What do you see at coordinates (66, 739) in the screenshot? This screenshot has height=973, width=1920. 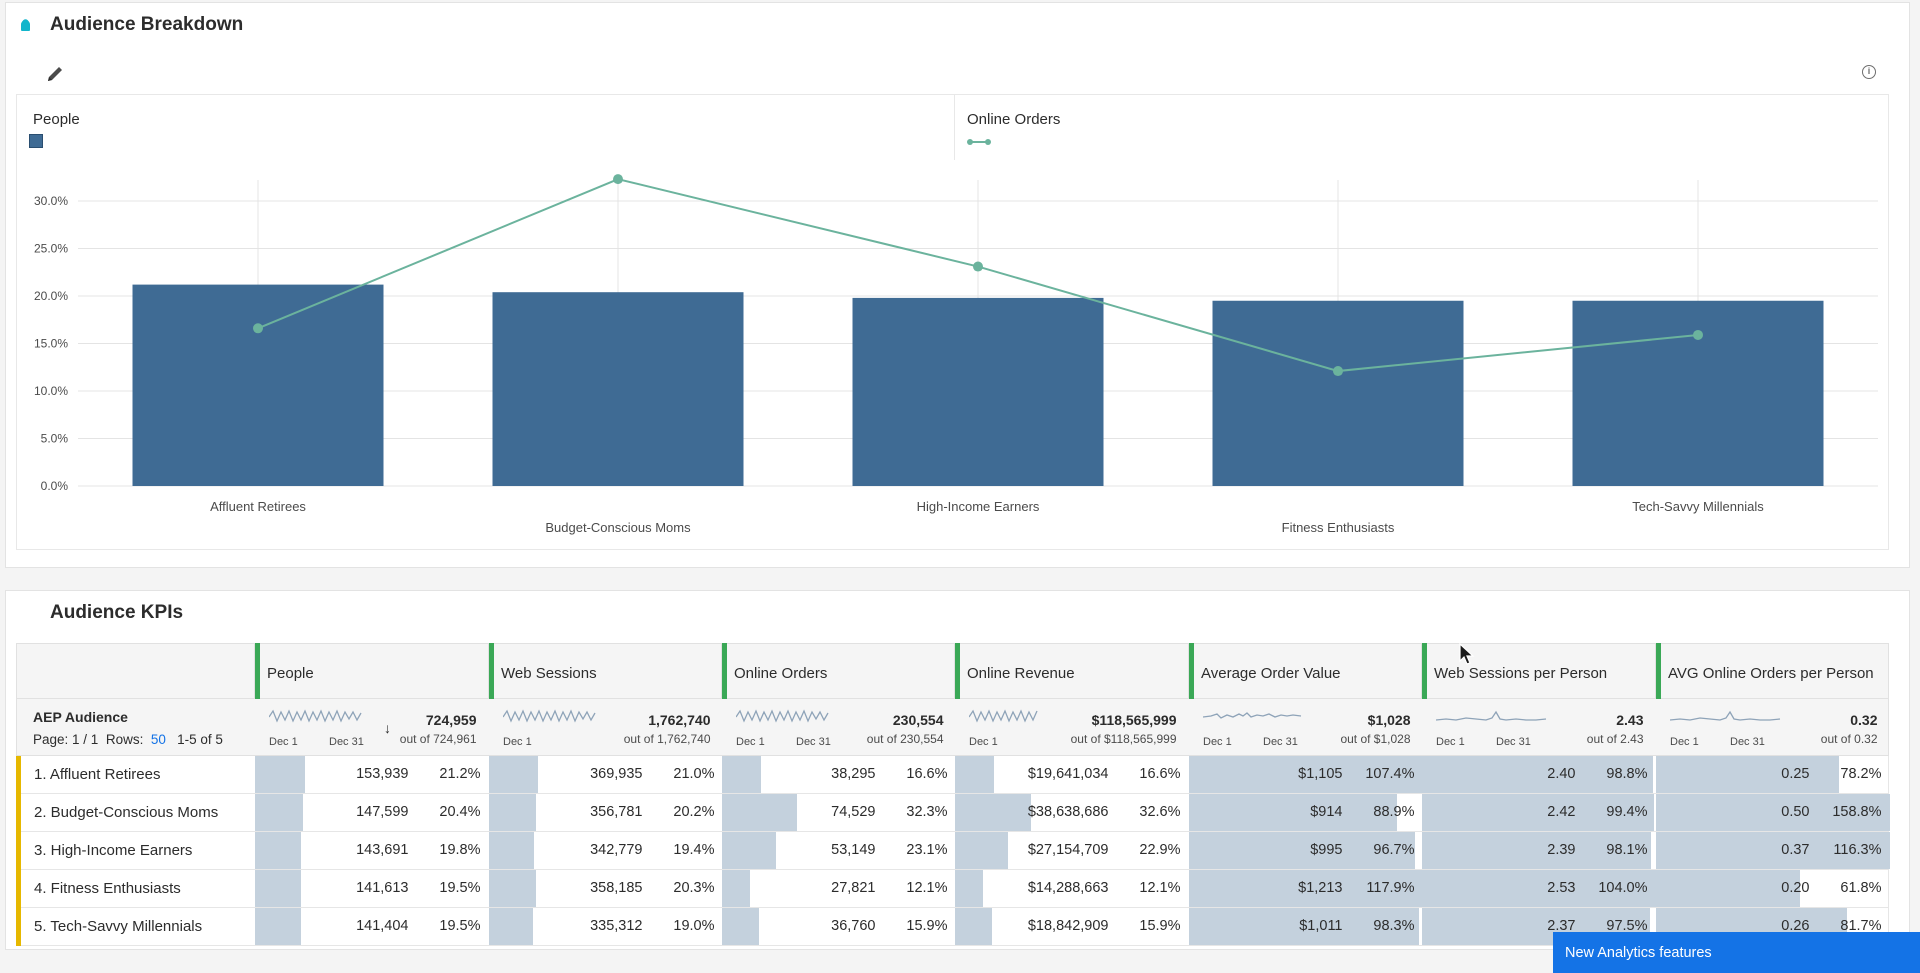 I see `page-text: Page: 1 / 1` at bounding box center [66, 739].